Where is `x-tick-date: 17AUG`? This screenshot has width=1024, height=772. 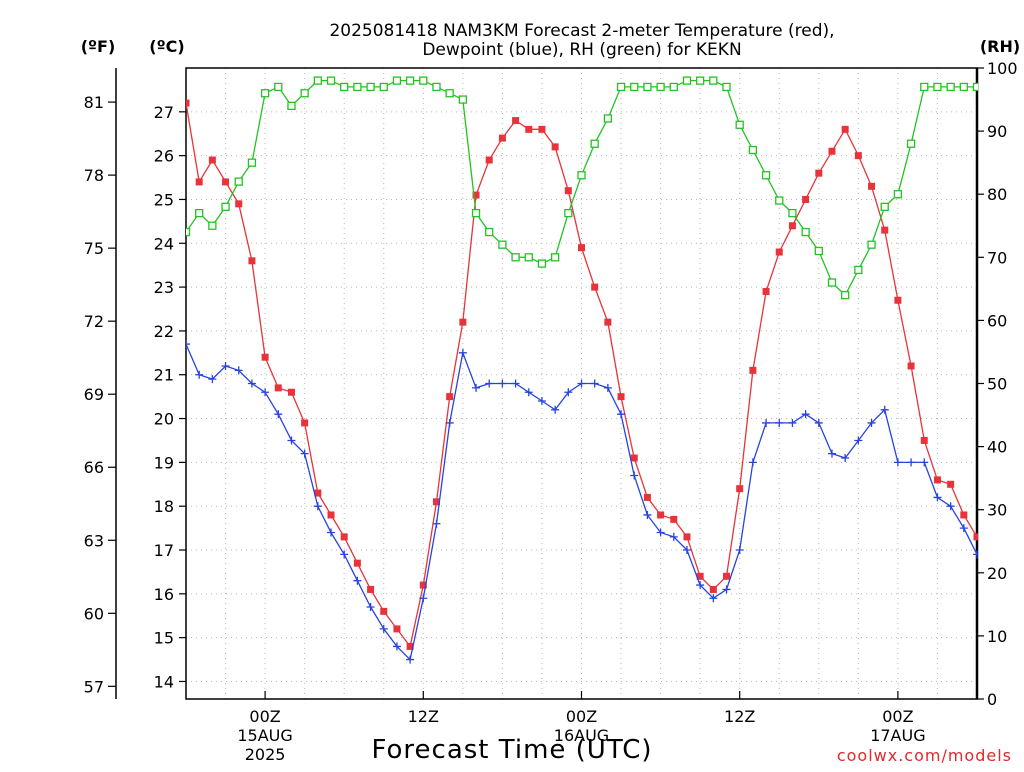
x-tick-date: 17AUG is located at coordinates (897, 735).